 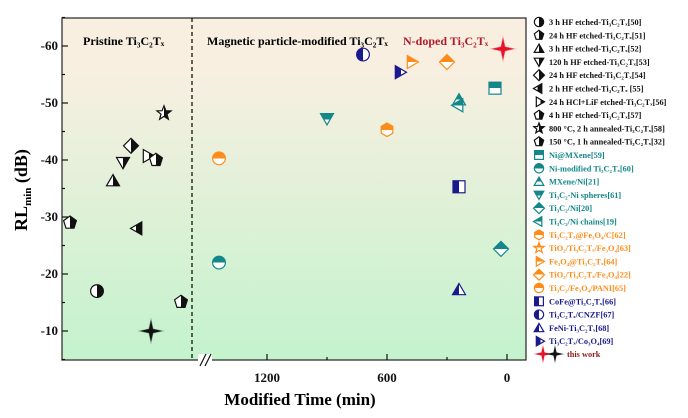 I want to click on red-cross-icon, so click(x=543, y=354).